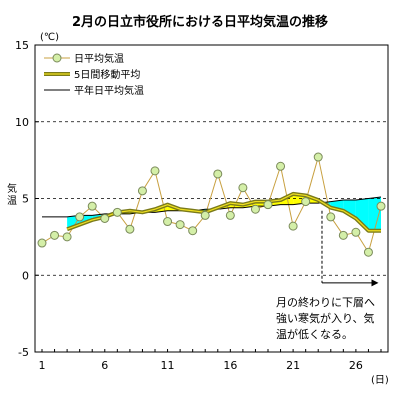  I want to click on annotation-text-line: 温が低くなる。, so click(314, 334).